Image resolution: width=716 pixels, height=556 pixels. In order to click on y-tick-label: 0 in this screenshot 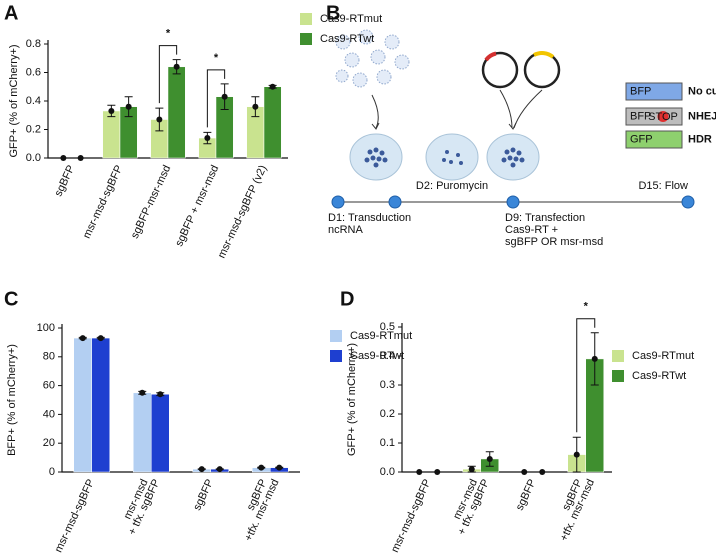, I will do `click(52, 472)`.